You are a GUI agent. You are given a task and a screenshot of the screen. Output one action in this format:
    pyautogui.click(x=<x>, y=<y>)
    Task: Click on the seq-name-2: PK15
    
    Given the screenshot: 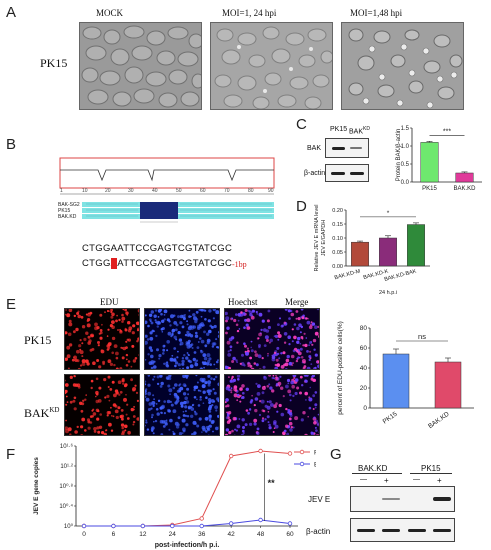 What is the action you would take?
    pyautogui.click(x=64, y=211)
    